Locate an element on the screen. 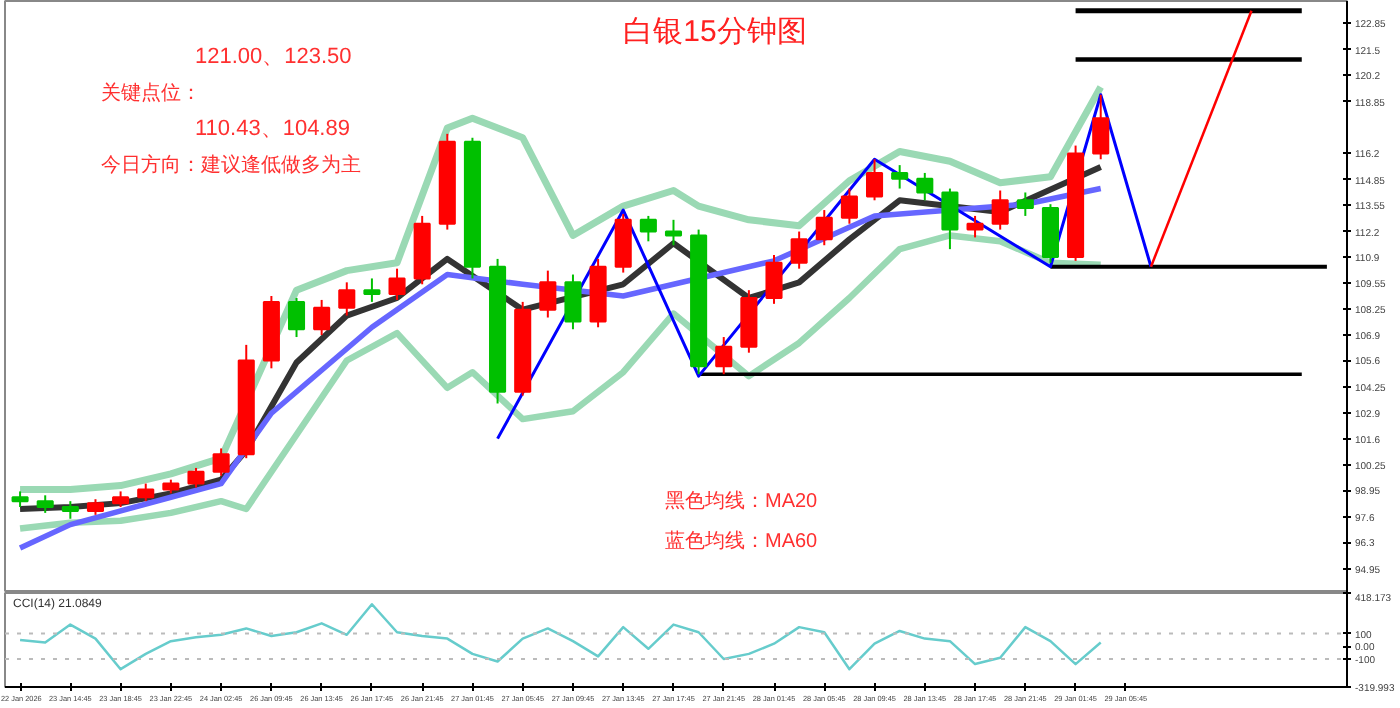 Image resolution: width=1400 pixels, height=708 pixels. annotation: 110.43、104.89 is located at coordinates (272, 129).